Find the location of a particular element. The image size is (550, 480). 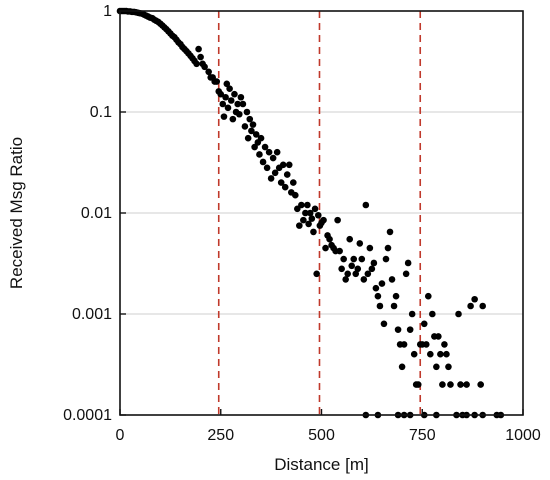

x-tick-label: 750 is located at coordinates (422, 435).